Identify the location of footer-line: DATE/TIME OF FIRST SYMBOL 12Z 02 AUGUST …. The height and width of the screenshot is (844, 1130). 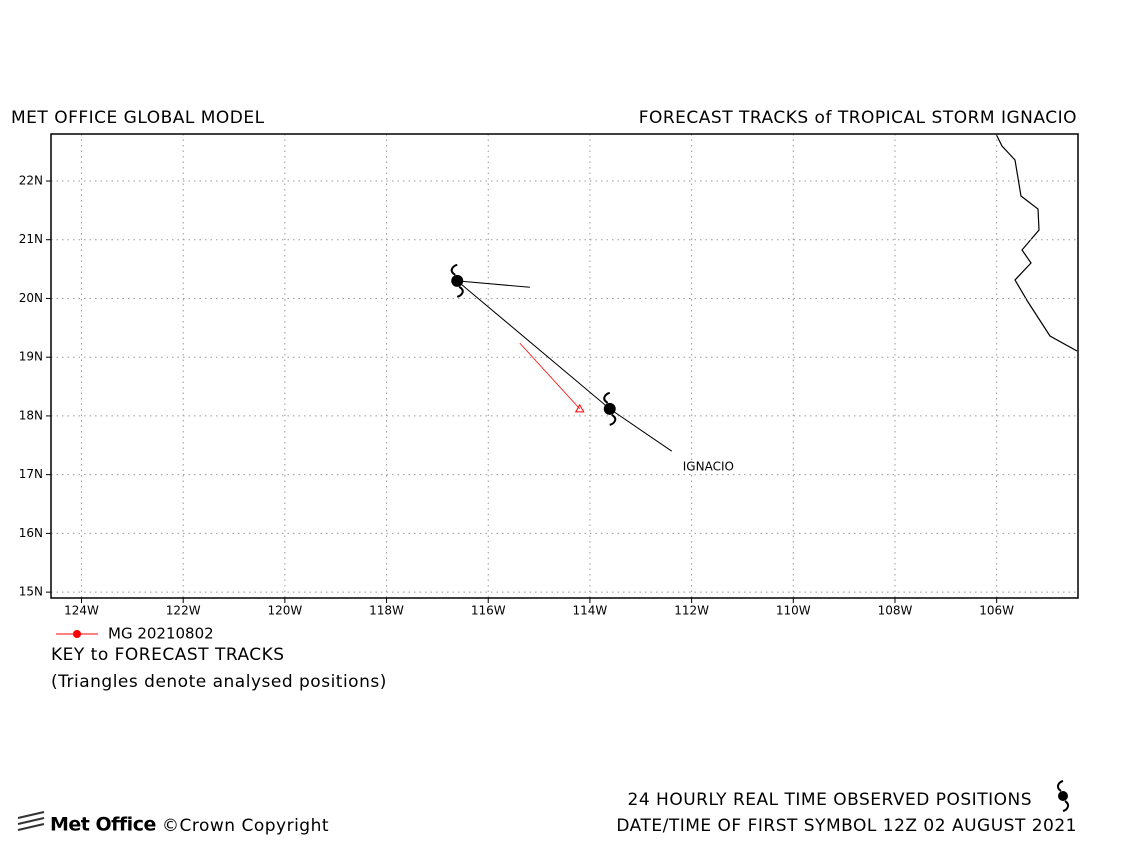
(846, 826).